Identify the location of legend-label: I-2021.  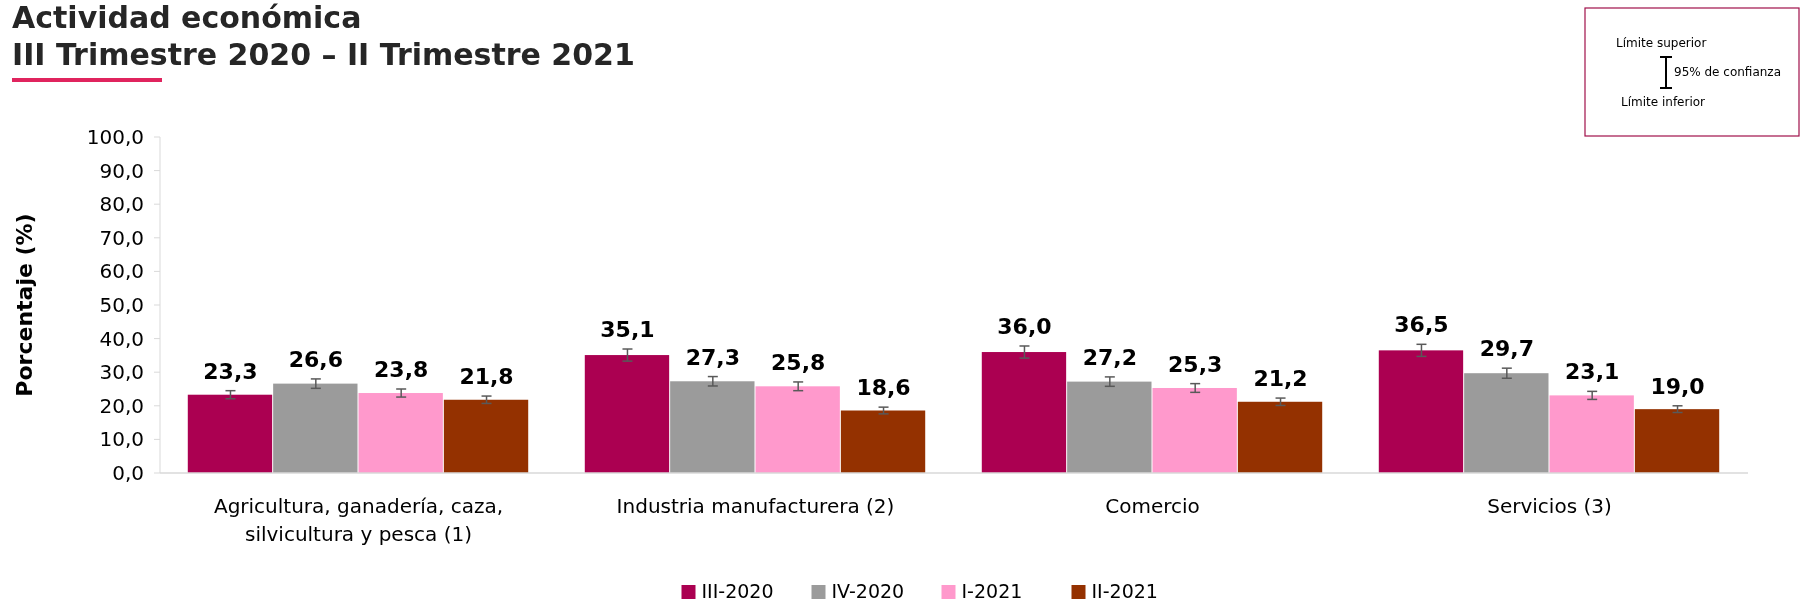
(992, 591).